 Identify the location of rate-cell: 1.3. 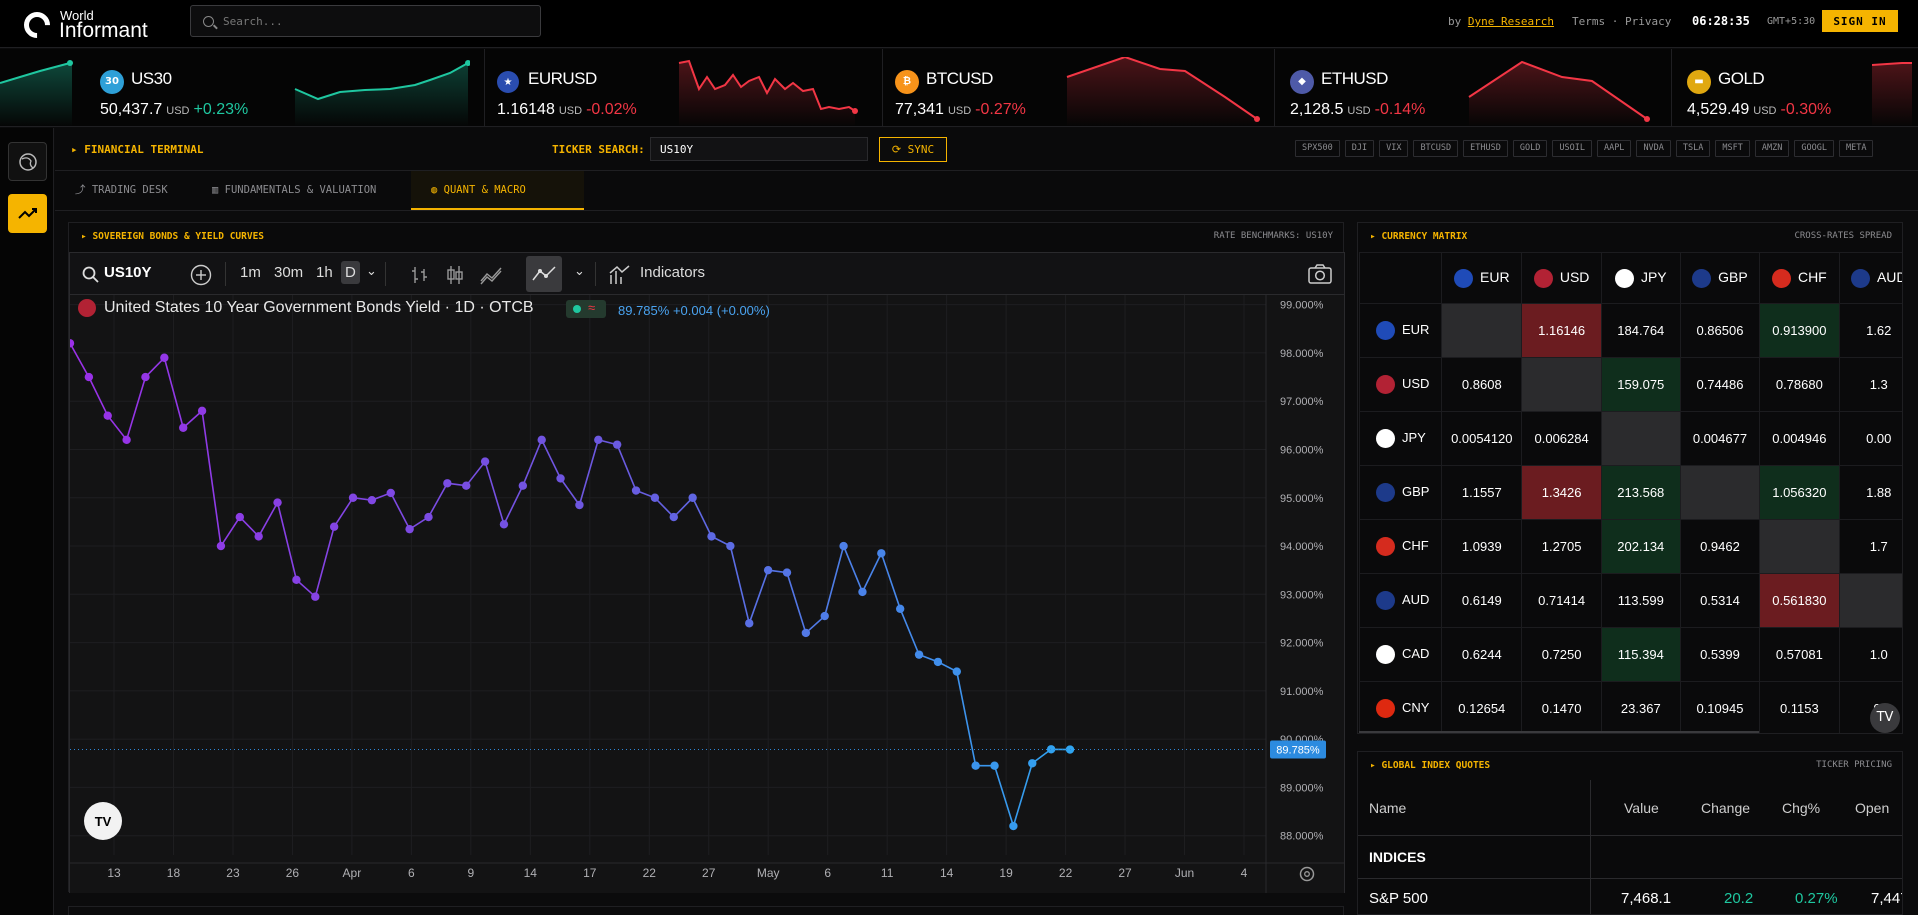
(1870, 384).